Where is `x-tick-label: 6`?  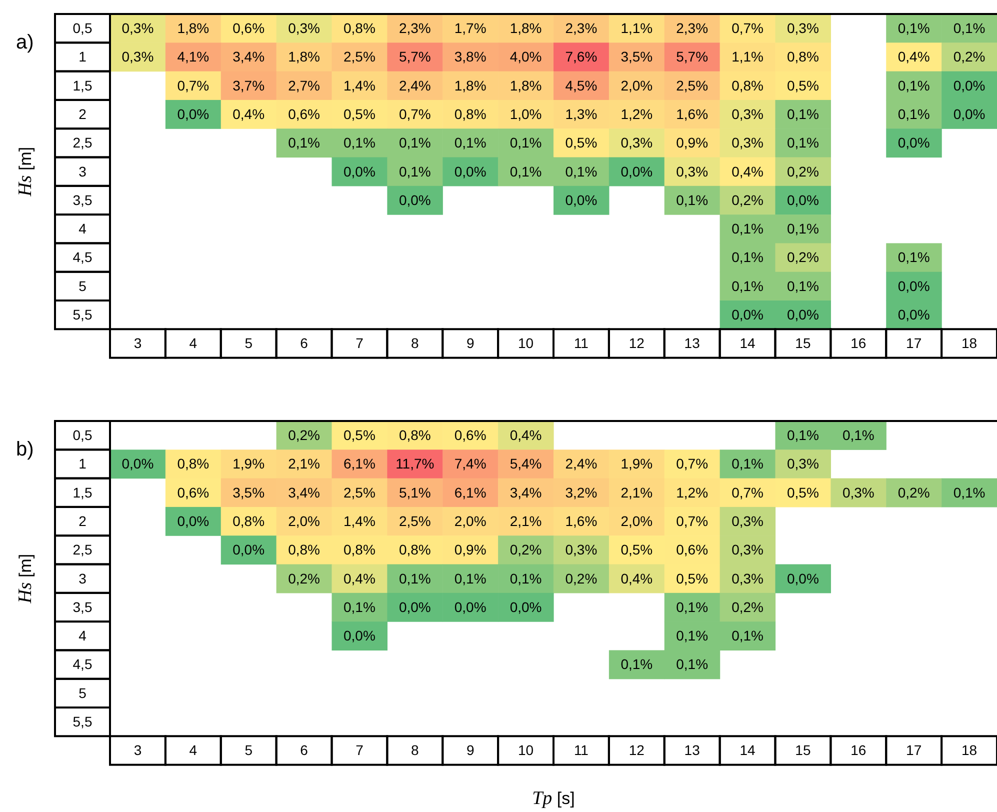 x-tick-label: 6 is located at coordinates (304, 750).